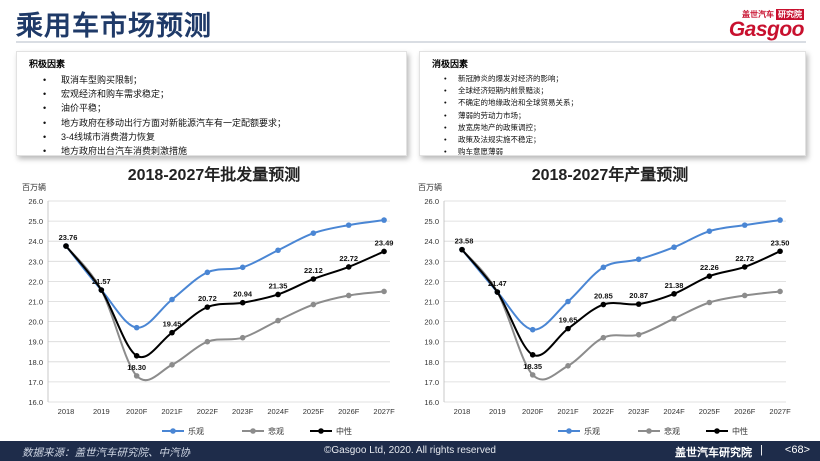 The width and height of the screenshot is (820, 461). Describe the element at coordinates (450, 64) in the screenshot. I see `negative-factors-title: 消极因素` at that location.